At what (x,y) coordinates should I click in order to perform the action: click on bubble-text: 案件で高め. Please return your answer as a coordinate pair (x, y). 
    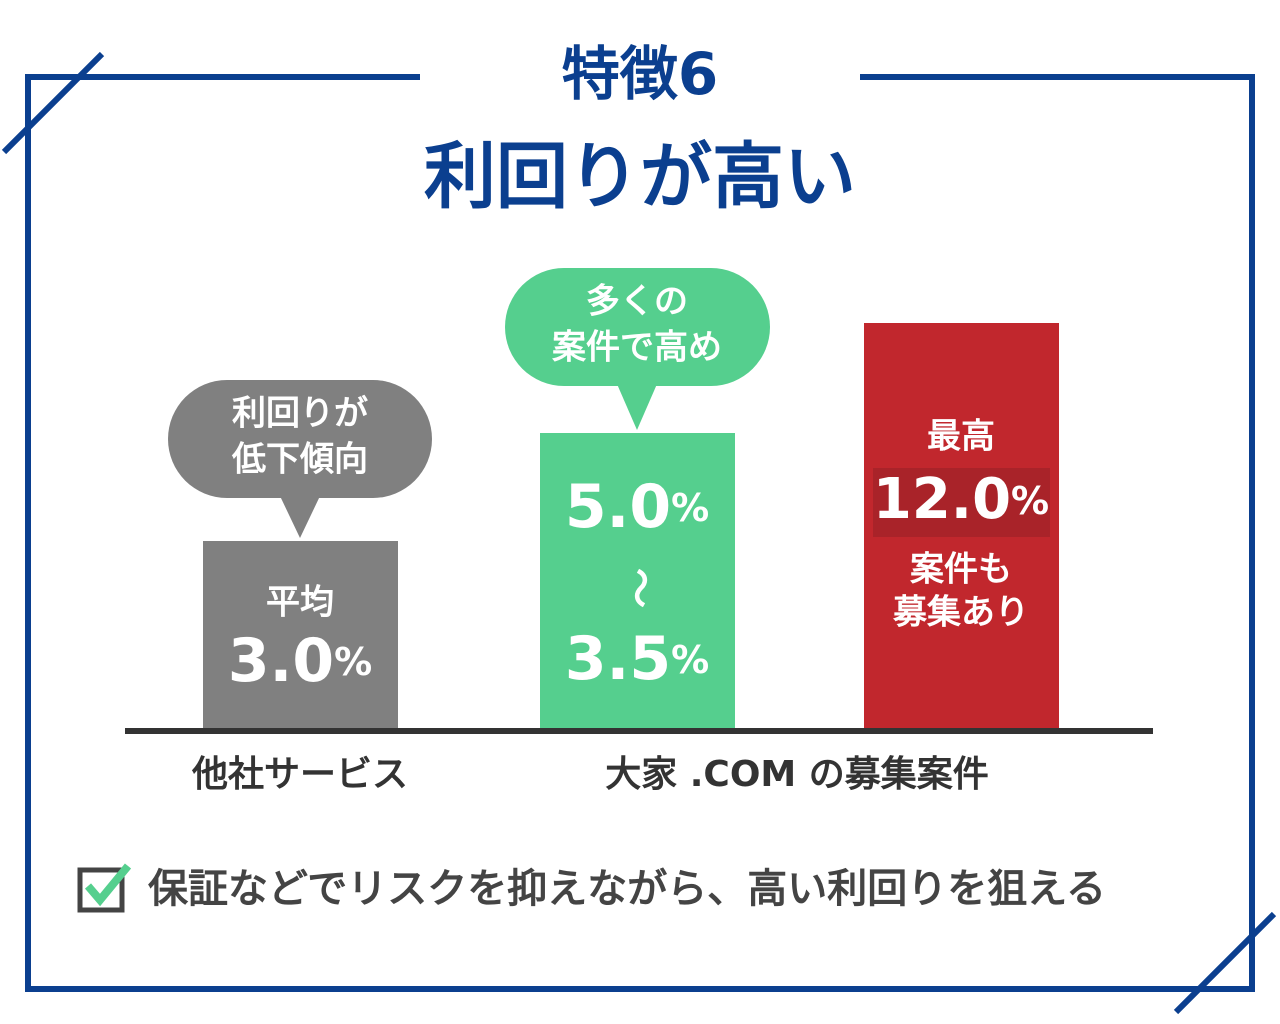
    Looking at the image, I should click on (637, 348).